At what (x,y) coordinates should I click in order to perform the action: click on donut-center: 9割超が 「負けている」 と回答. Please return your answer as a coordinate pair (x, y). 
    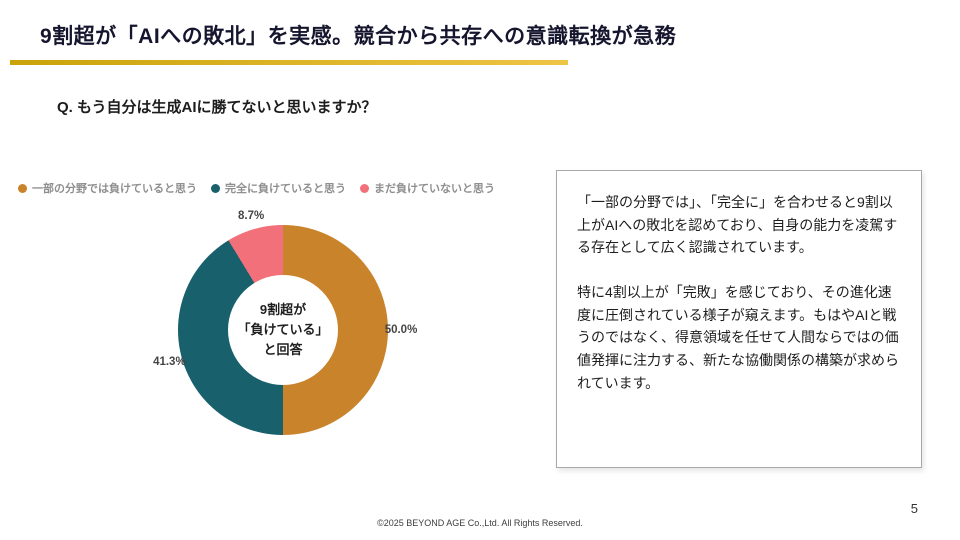
    Looking at the image, I should click on (283, 330).